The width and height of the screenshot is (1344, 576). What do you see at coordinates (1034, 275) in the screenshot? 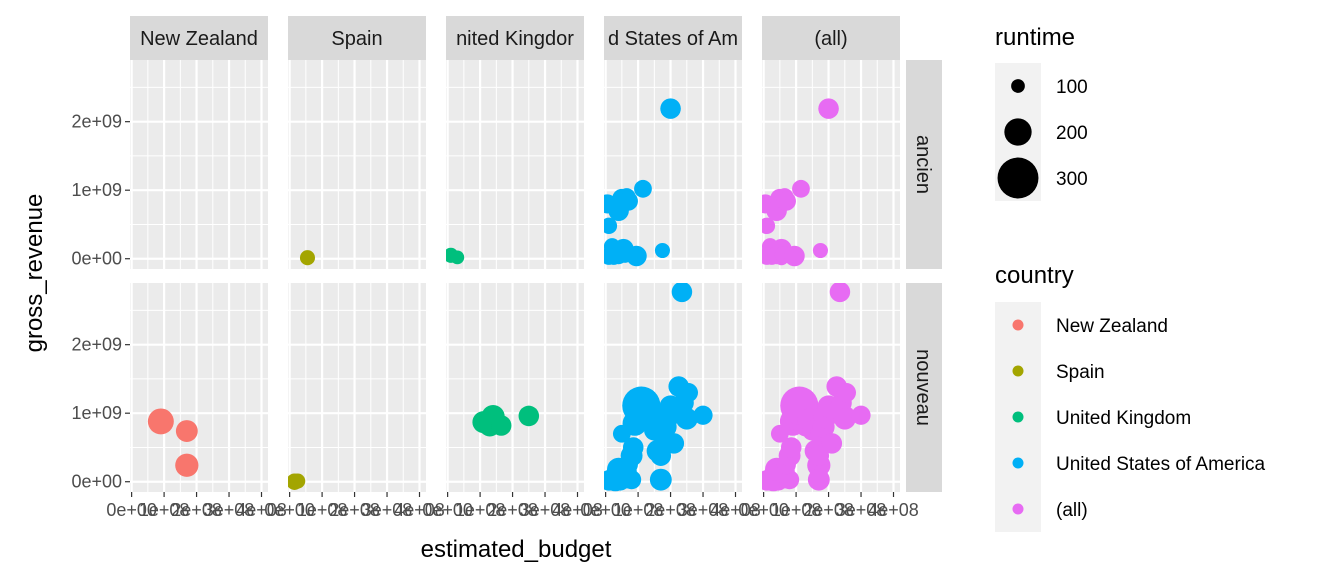
I see `color-legend-title: country` at bounding box center [1034, 275].